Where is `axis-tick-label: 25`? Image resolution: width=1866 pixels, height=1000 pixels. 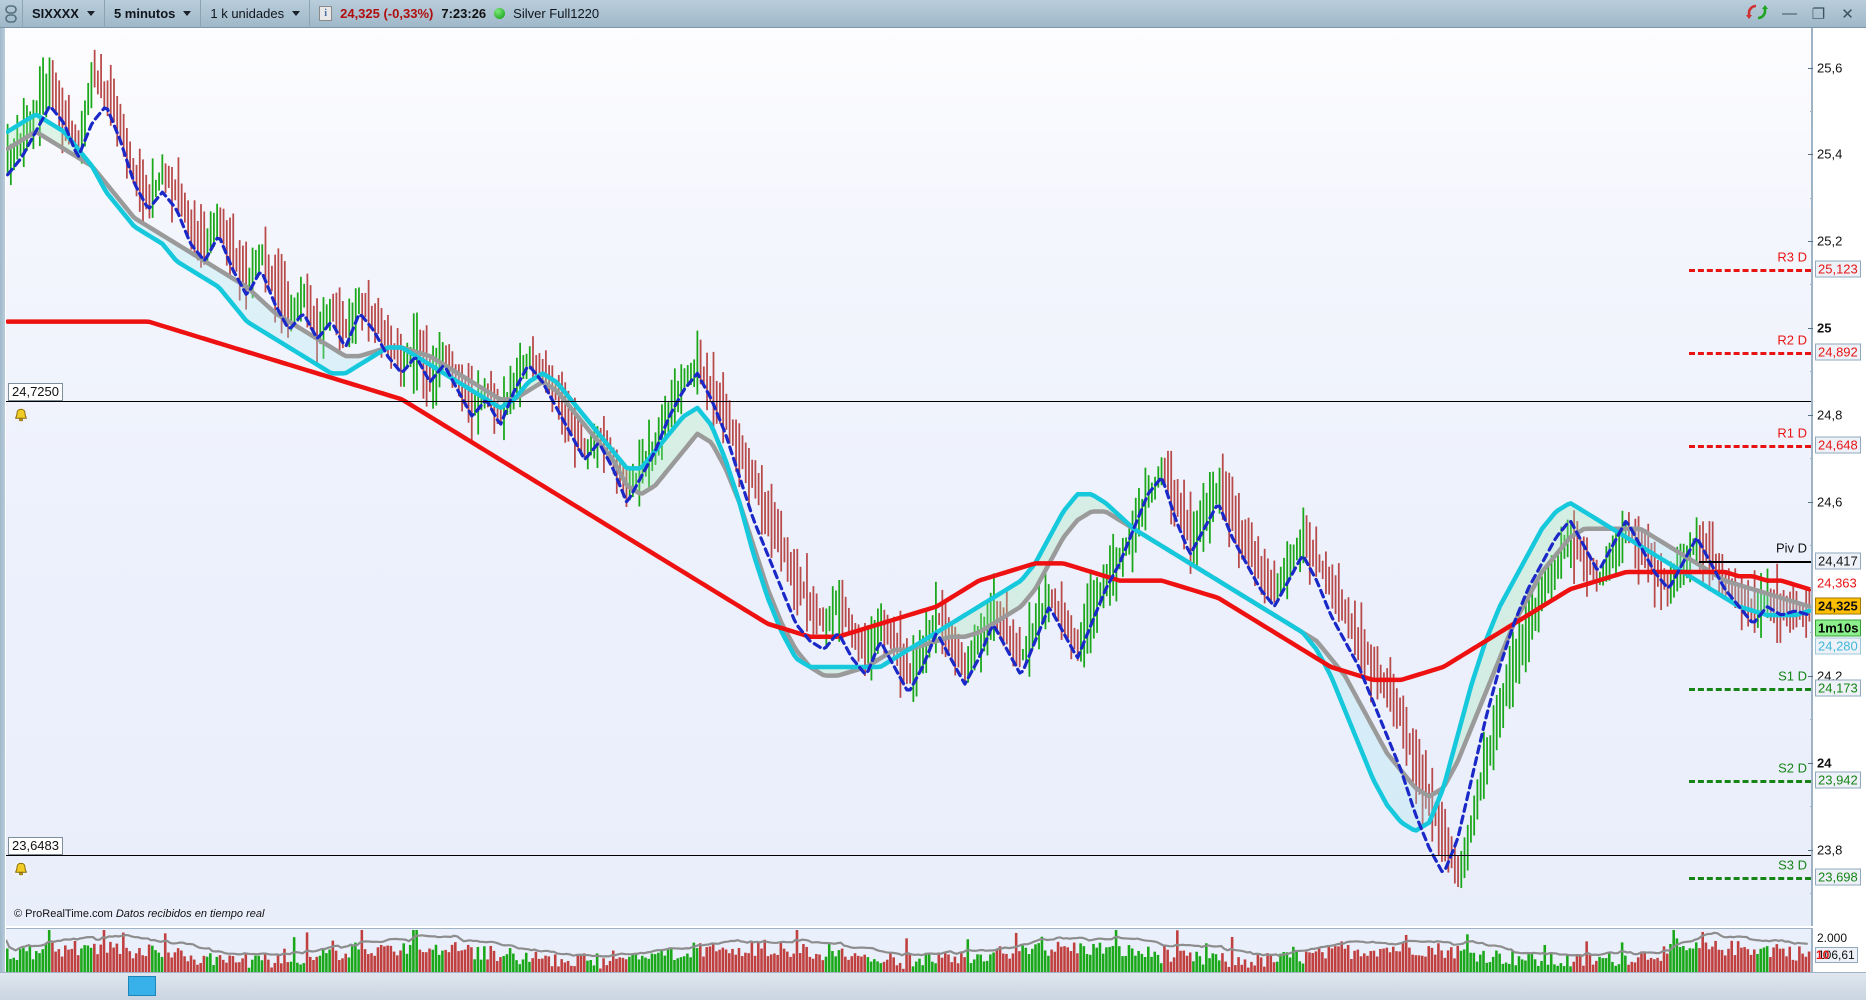
axis-tick-label: 25 is located at coordinates (1824, 328).